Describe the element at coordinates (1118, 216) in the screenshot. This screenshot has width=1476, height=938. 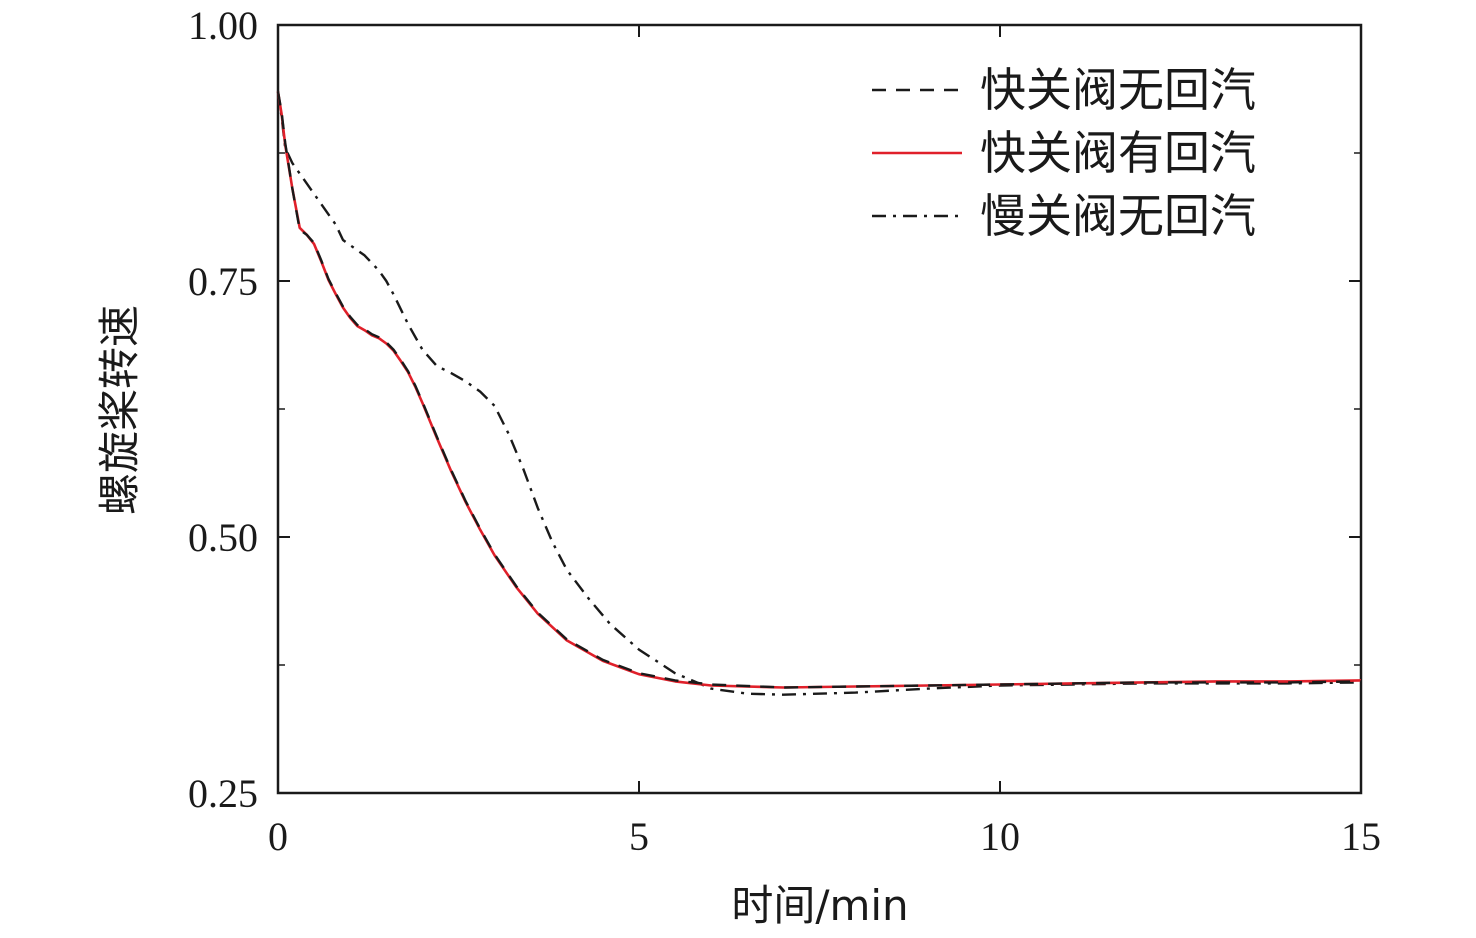
I see `legend-label-slow-no-return: 慢关阀无回汽` at that location.